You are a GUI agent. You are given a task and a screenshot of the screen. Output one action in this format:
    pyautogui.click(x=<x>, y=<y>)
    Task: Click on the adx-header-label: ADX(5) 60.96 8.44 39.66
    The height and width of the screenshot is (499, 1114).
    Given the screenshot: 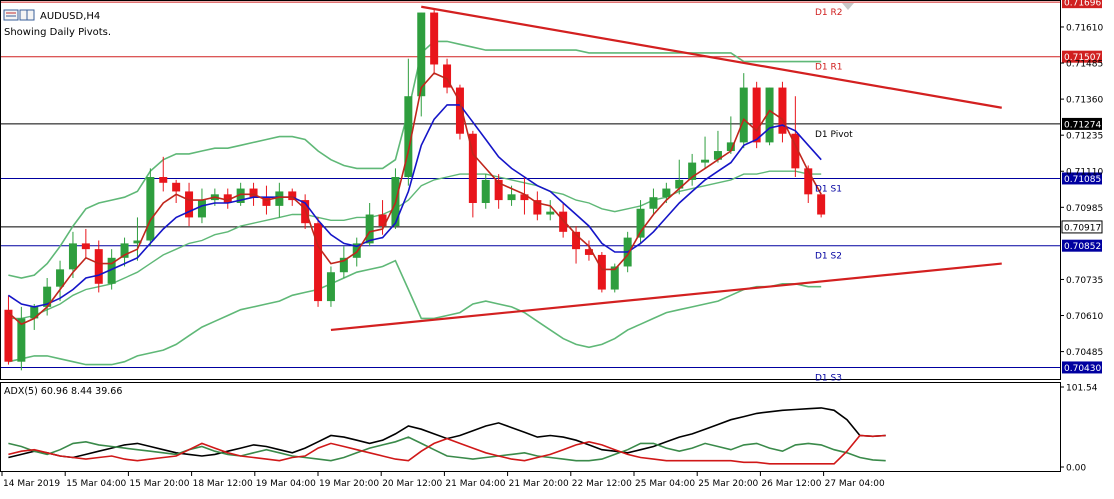 What is the action you would take?
    pyautogui.click(x=63, y=391)
    